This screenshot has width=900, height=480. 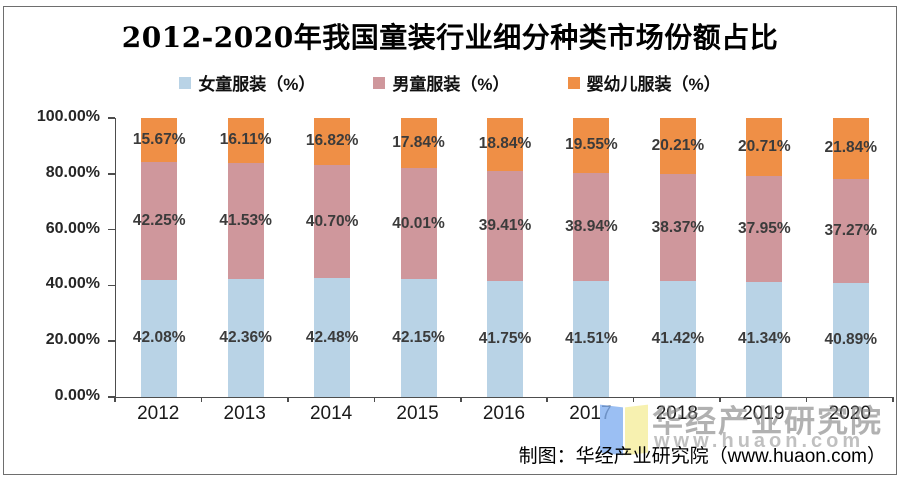 I want to click on bar-segment-2013-s0, so click(x=245, y=337).